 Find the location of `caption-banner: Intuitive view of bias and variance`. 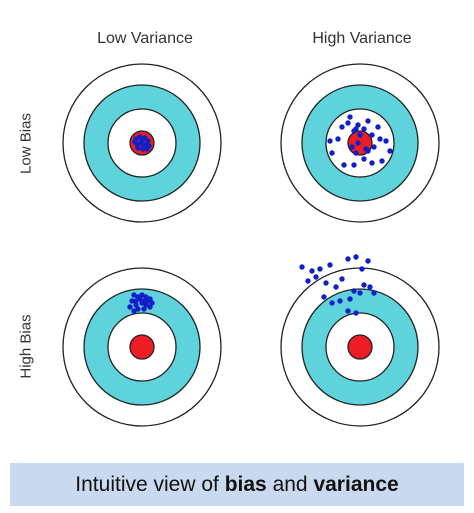

caption-banner: Intuitive view of bias and variance is located at coordinates (237, 484).